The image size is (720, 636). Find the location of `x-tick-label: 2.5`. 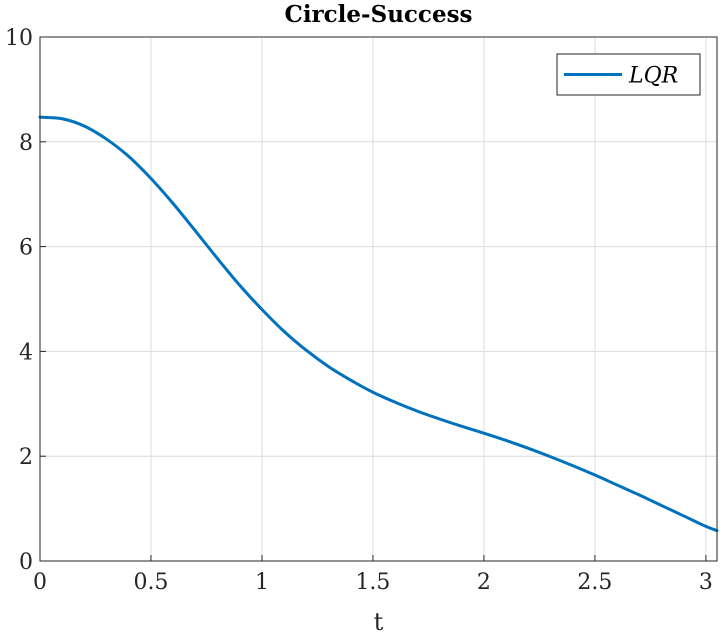

x-tick-label: 2.5 is located at coordinates (594, 582).